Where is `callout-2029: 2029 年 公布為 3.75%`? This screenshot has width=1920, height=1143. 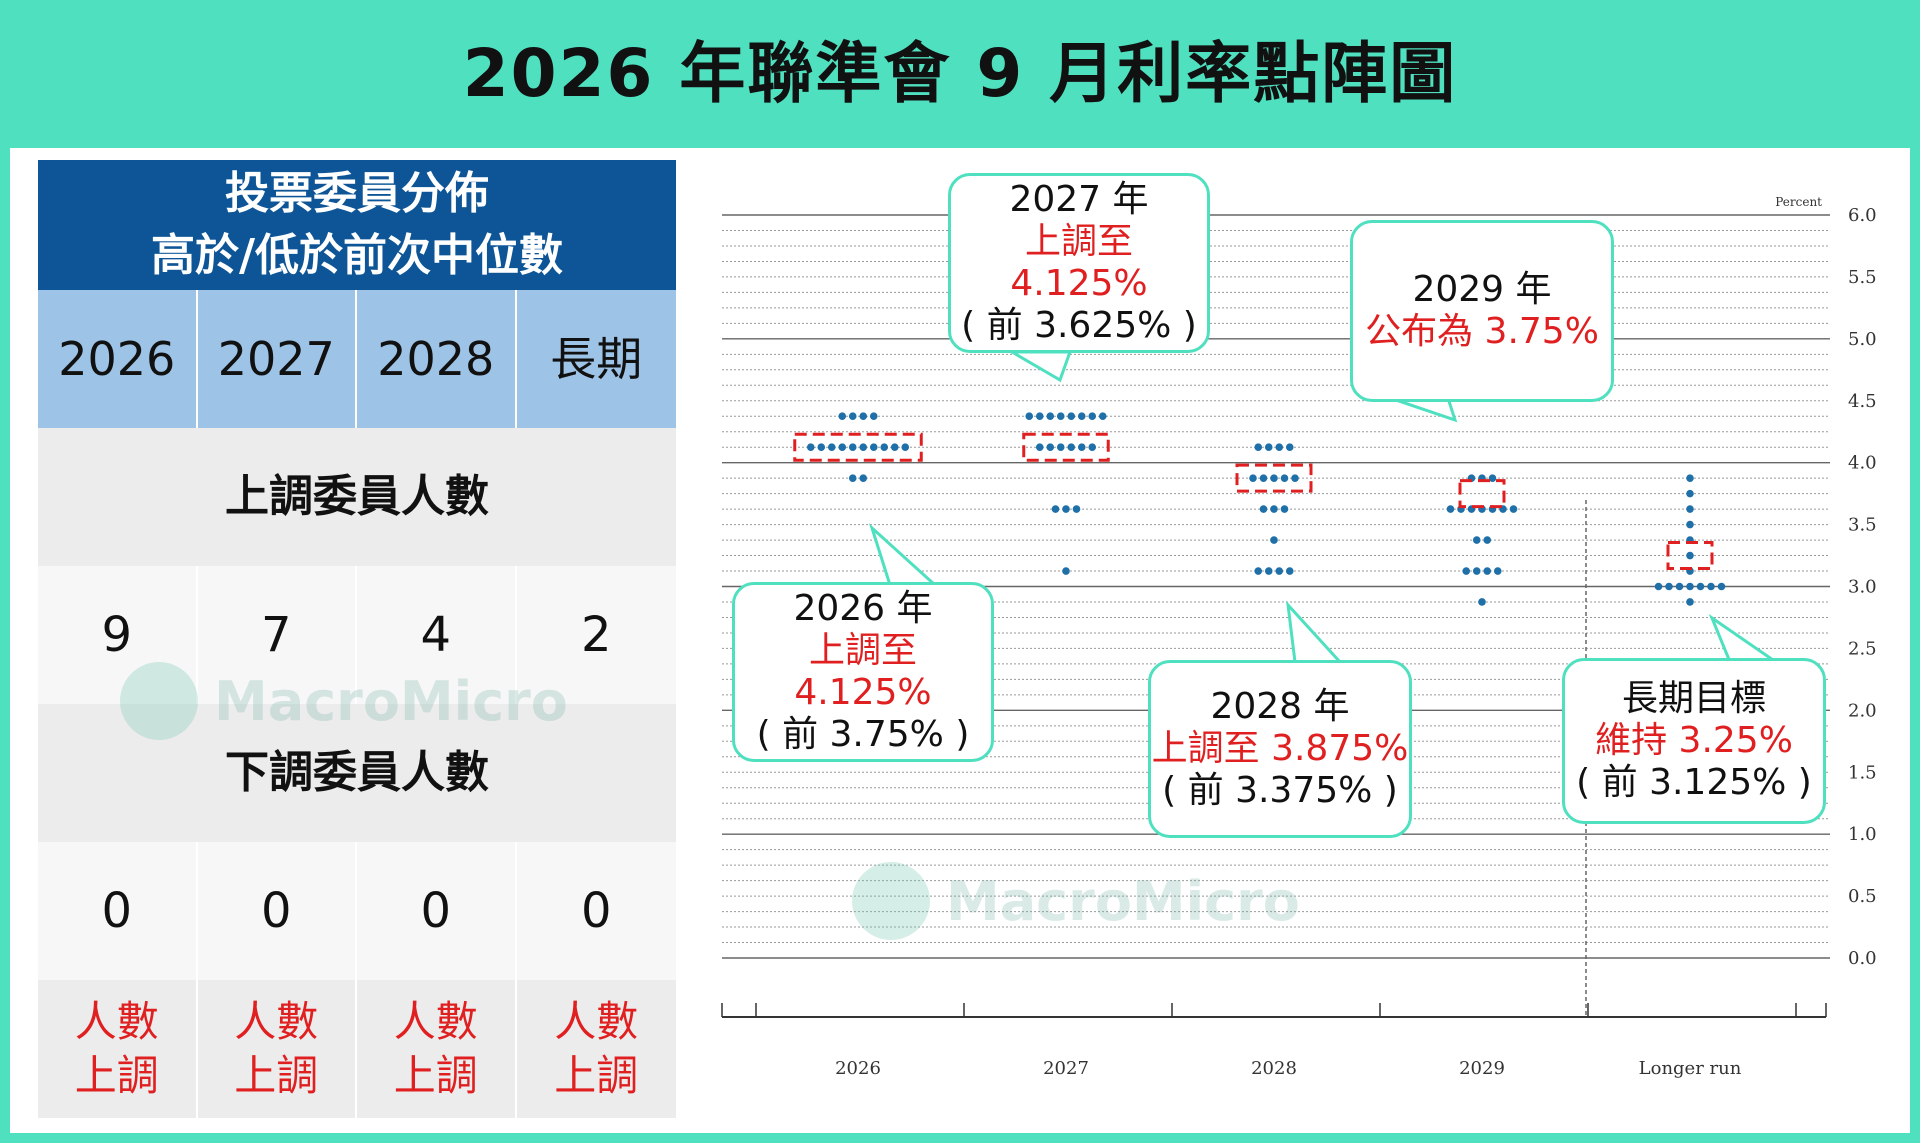
callout-2029: 2029 年 公布為 3.75% is located at coordinates (1482, 311).